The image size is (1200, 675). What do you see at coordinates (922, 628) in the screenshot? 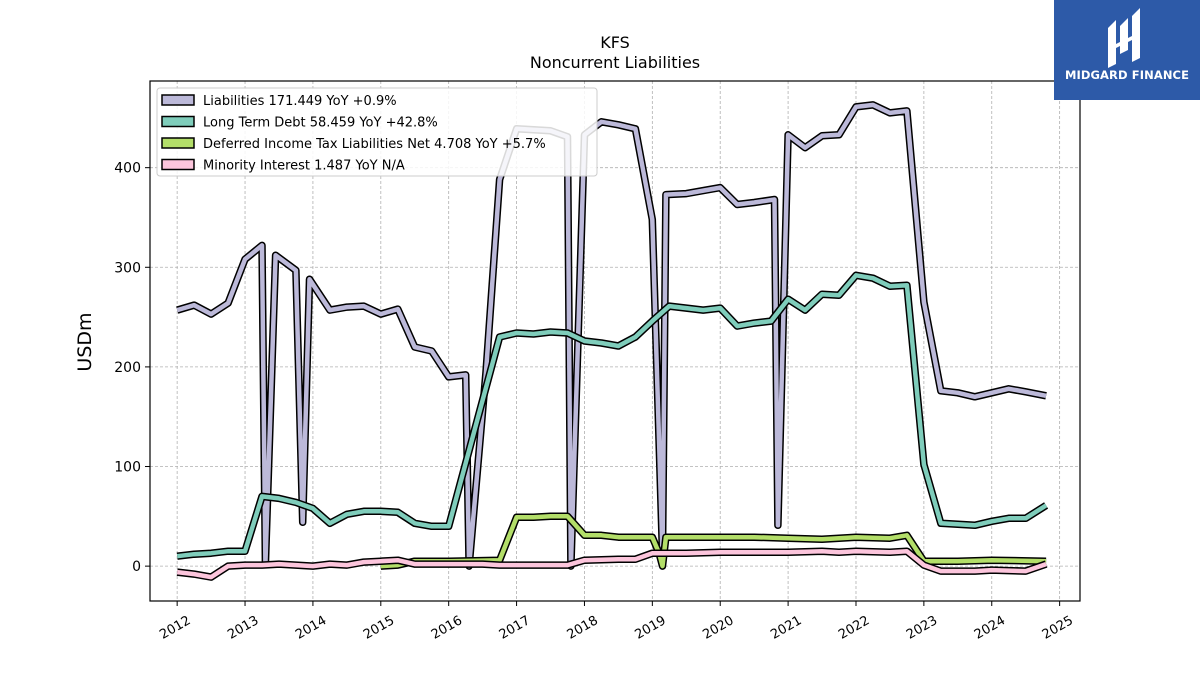
I see `x-tick-label: 2023` at bounding box center [922, 628].